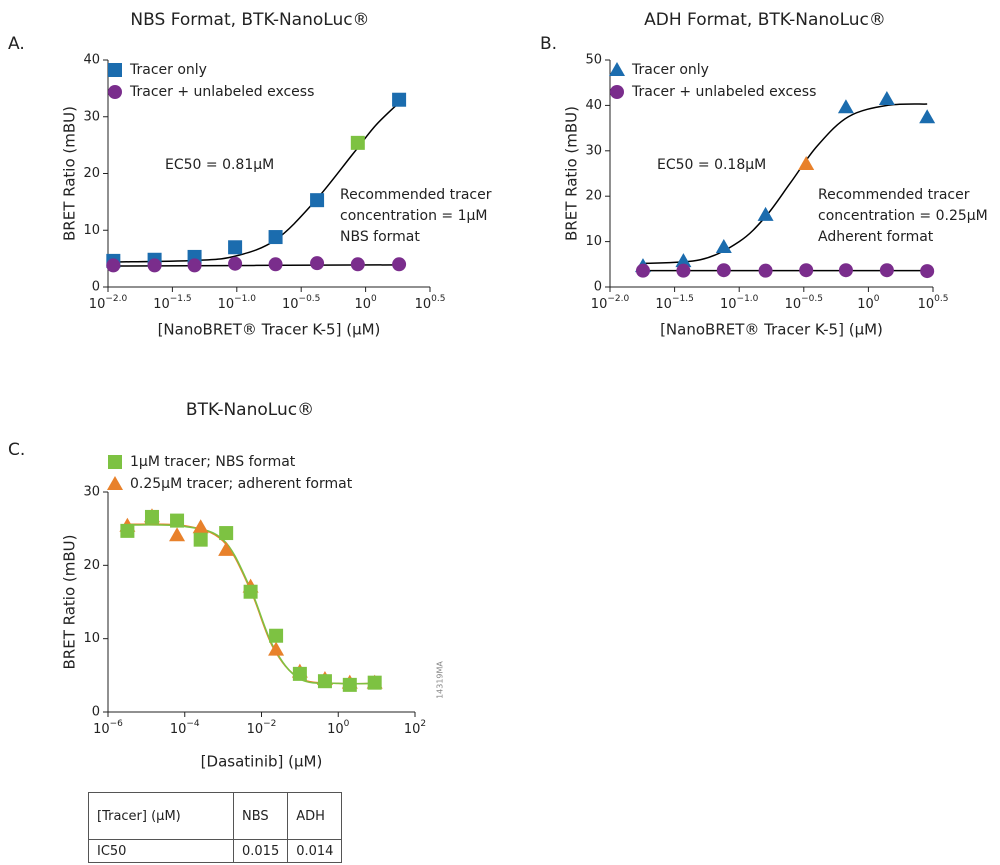  What do you see at coordinates (16, 450) in the screenshot?
I see `panel-label: C.` at bounding box center [16, 450].